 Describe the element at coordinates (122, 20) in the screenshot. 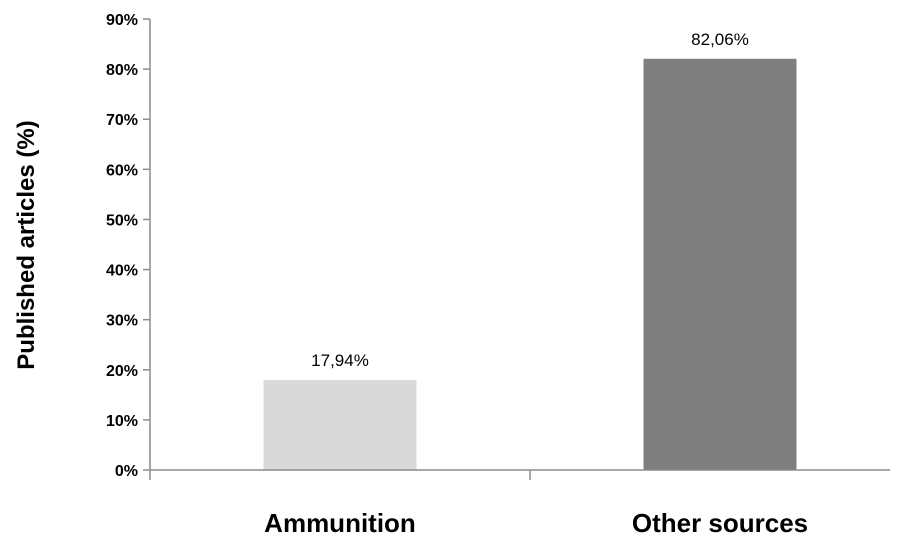

I see `y-tick-label: 90%` at that location.